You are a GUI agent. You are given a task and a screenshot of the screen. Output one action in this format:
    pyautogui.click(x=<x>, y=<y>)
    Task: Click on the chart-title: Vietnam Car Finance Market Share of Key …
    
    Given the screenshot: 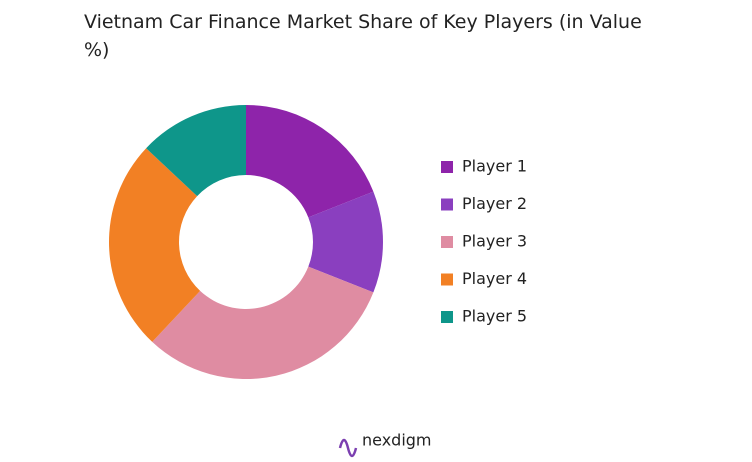 What is the action you would take?
    pyautogui.click(x=363, y=36)
    